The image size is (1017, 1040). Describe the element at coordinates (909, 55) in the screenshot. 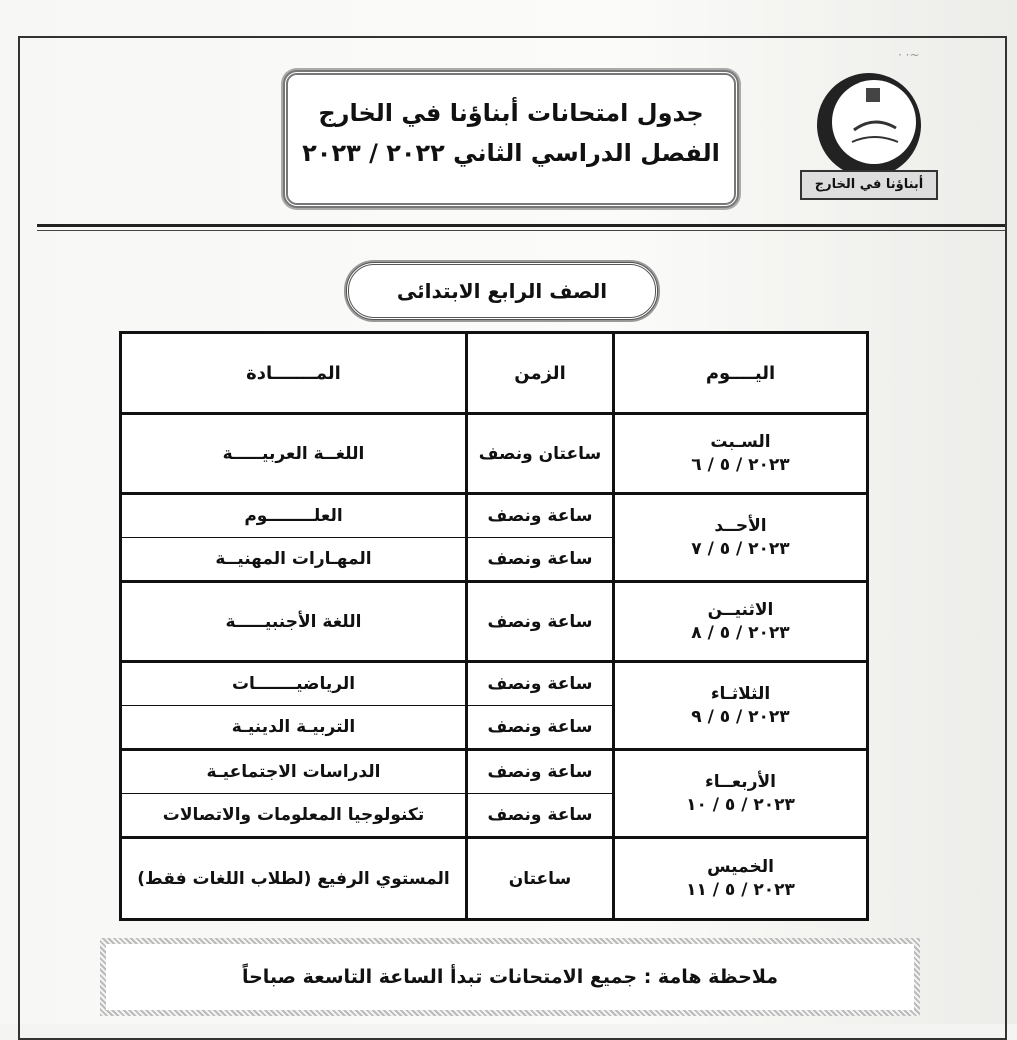

I see `scan-smudge: · ·~` at that location.